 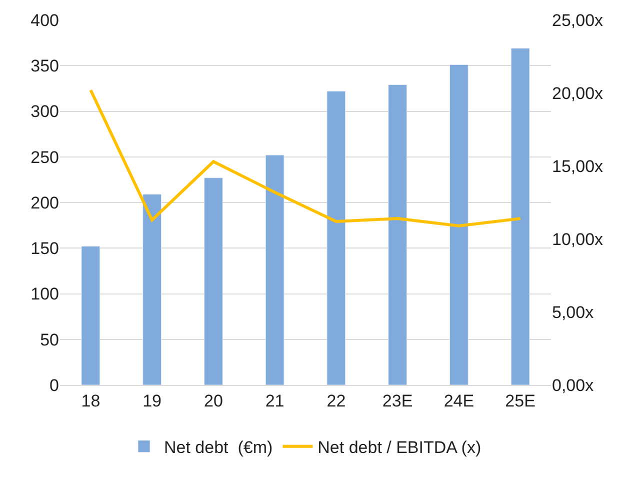 What do you see at coordinates (336, 400) in the screenshot?
I see `x-tick-label: 22` at bounding box center [336, 400].